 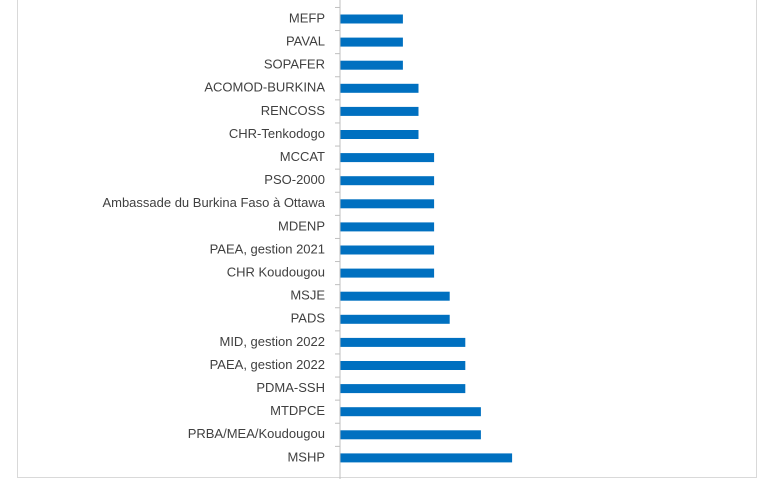 What do you see at coordinates (305, 41) in the screenshot?
I see `category-label: PAVAL` at bounding box center [305, 41].